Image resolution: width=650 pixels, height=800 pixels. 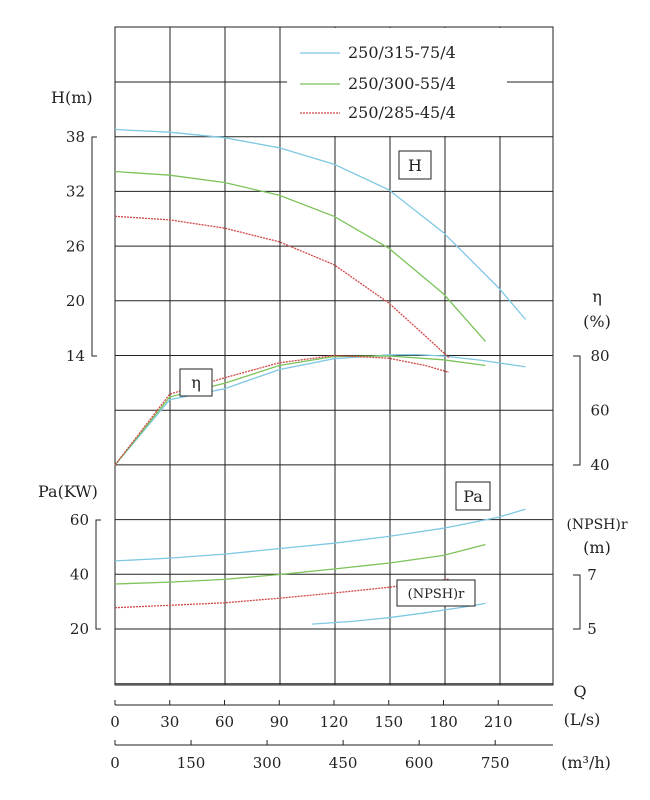 I want to click on pa-tick-label: 20, so click(x=79, y=629).